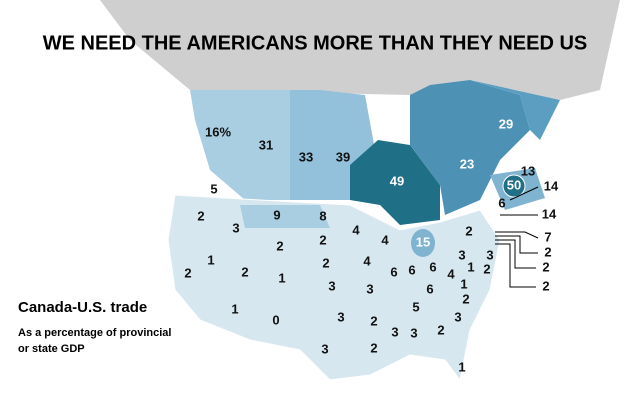 Image resolution: width=630 pixels, height=411 pixels. Describe the element at coordinates (94, 333) in the screenshot. I see `legend-subtitle: As a percentage of provincial` at that location.